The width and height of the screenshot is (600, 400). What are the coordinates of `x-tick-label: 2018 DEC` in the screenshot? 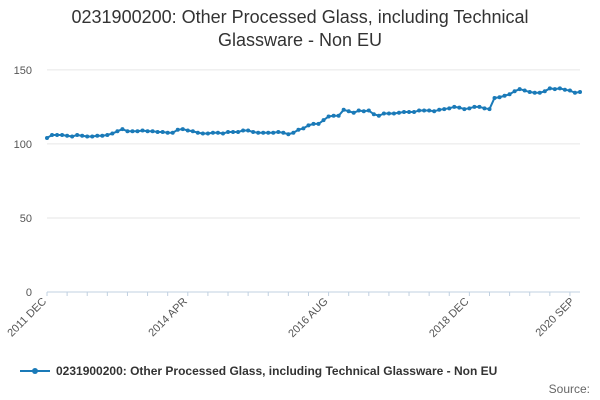 It's located at (449, 318).